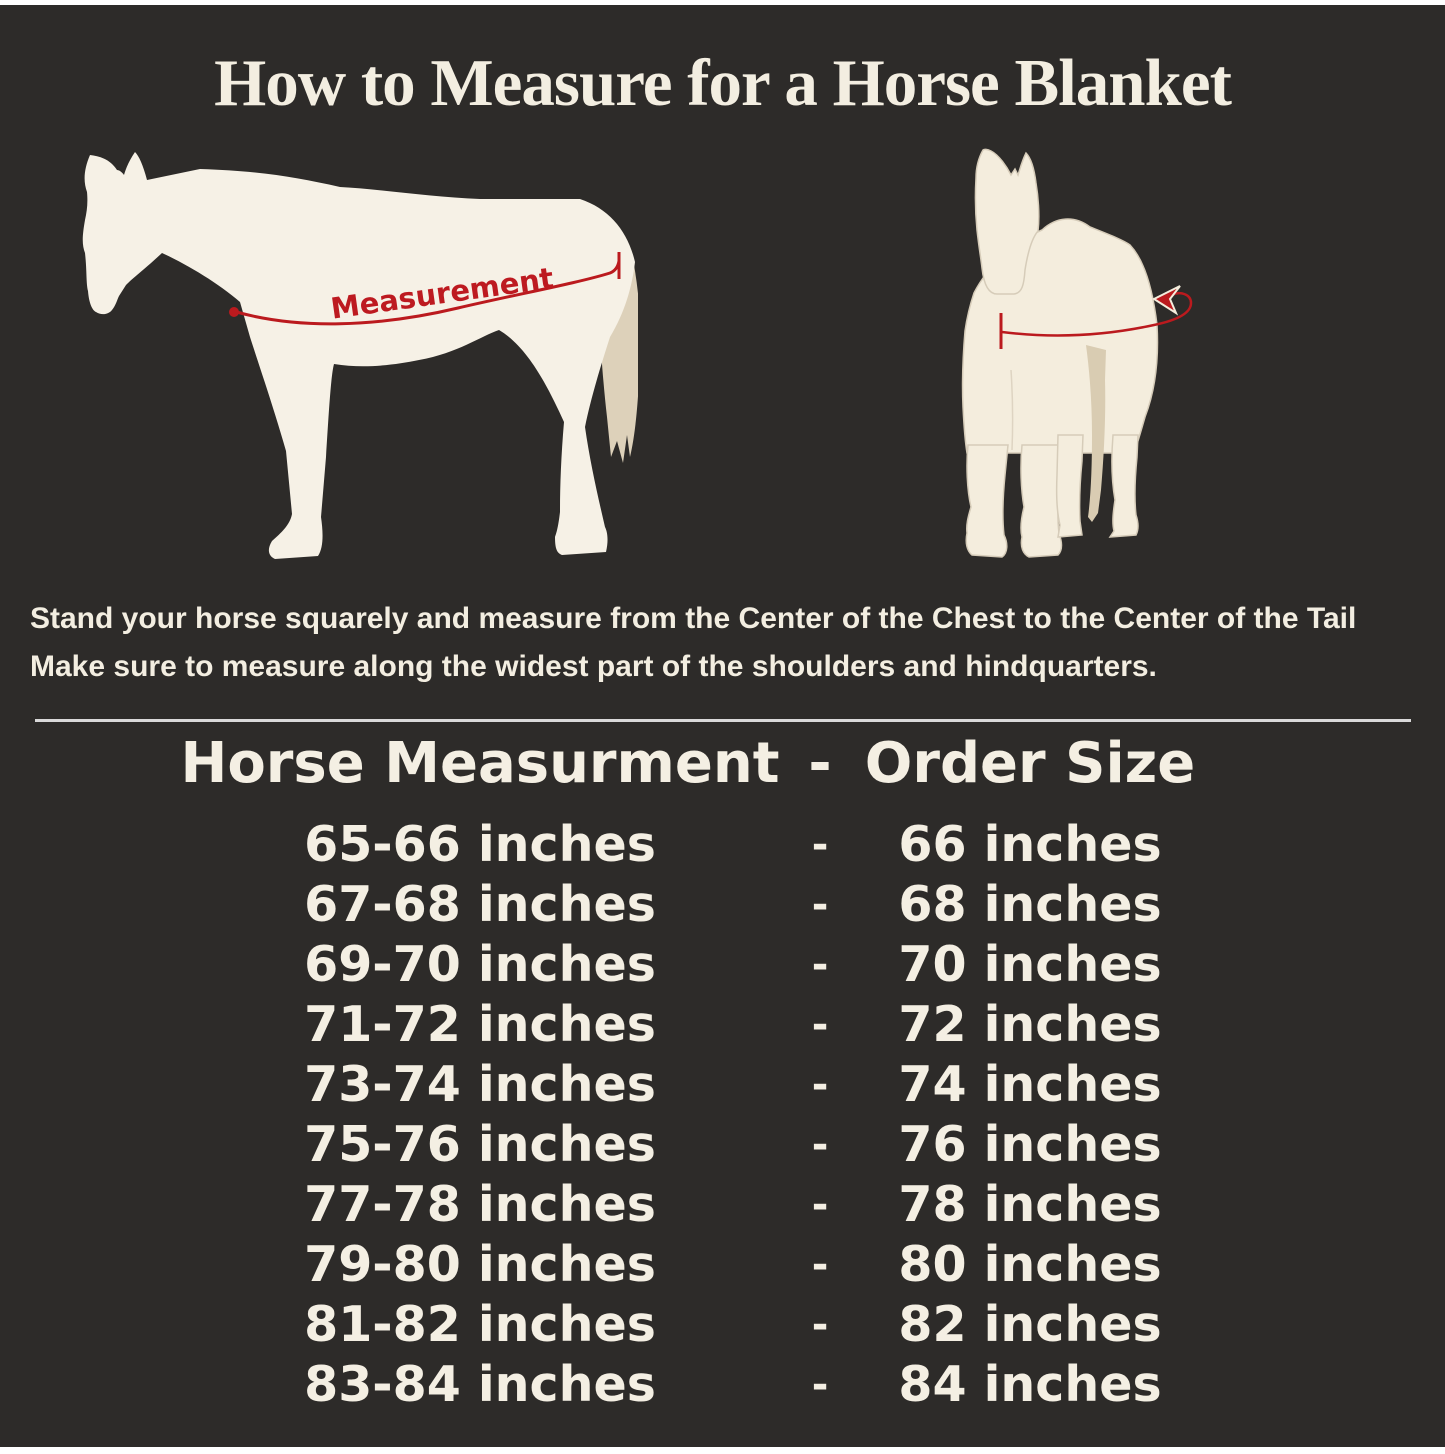 Image resolution: width=1445 pixels, height=1454 pixels. Describe the element at coordinates (480, 844) in the screenshot. I see `measurement-cell: 65-66 inches` at that location.